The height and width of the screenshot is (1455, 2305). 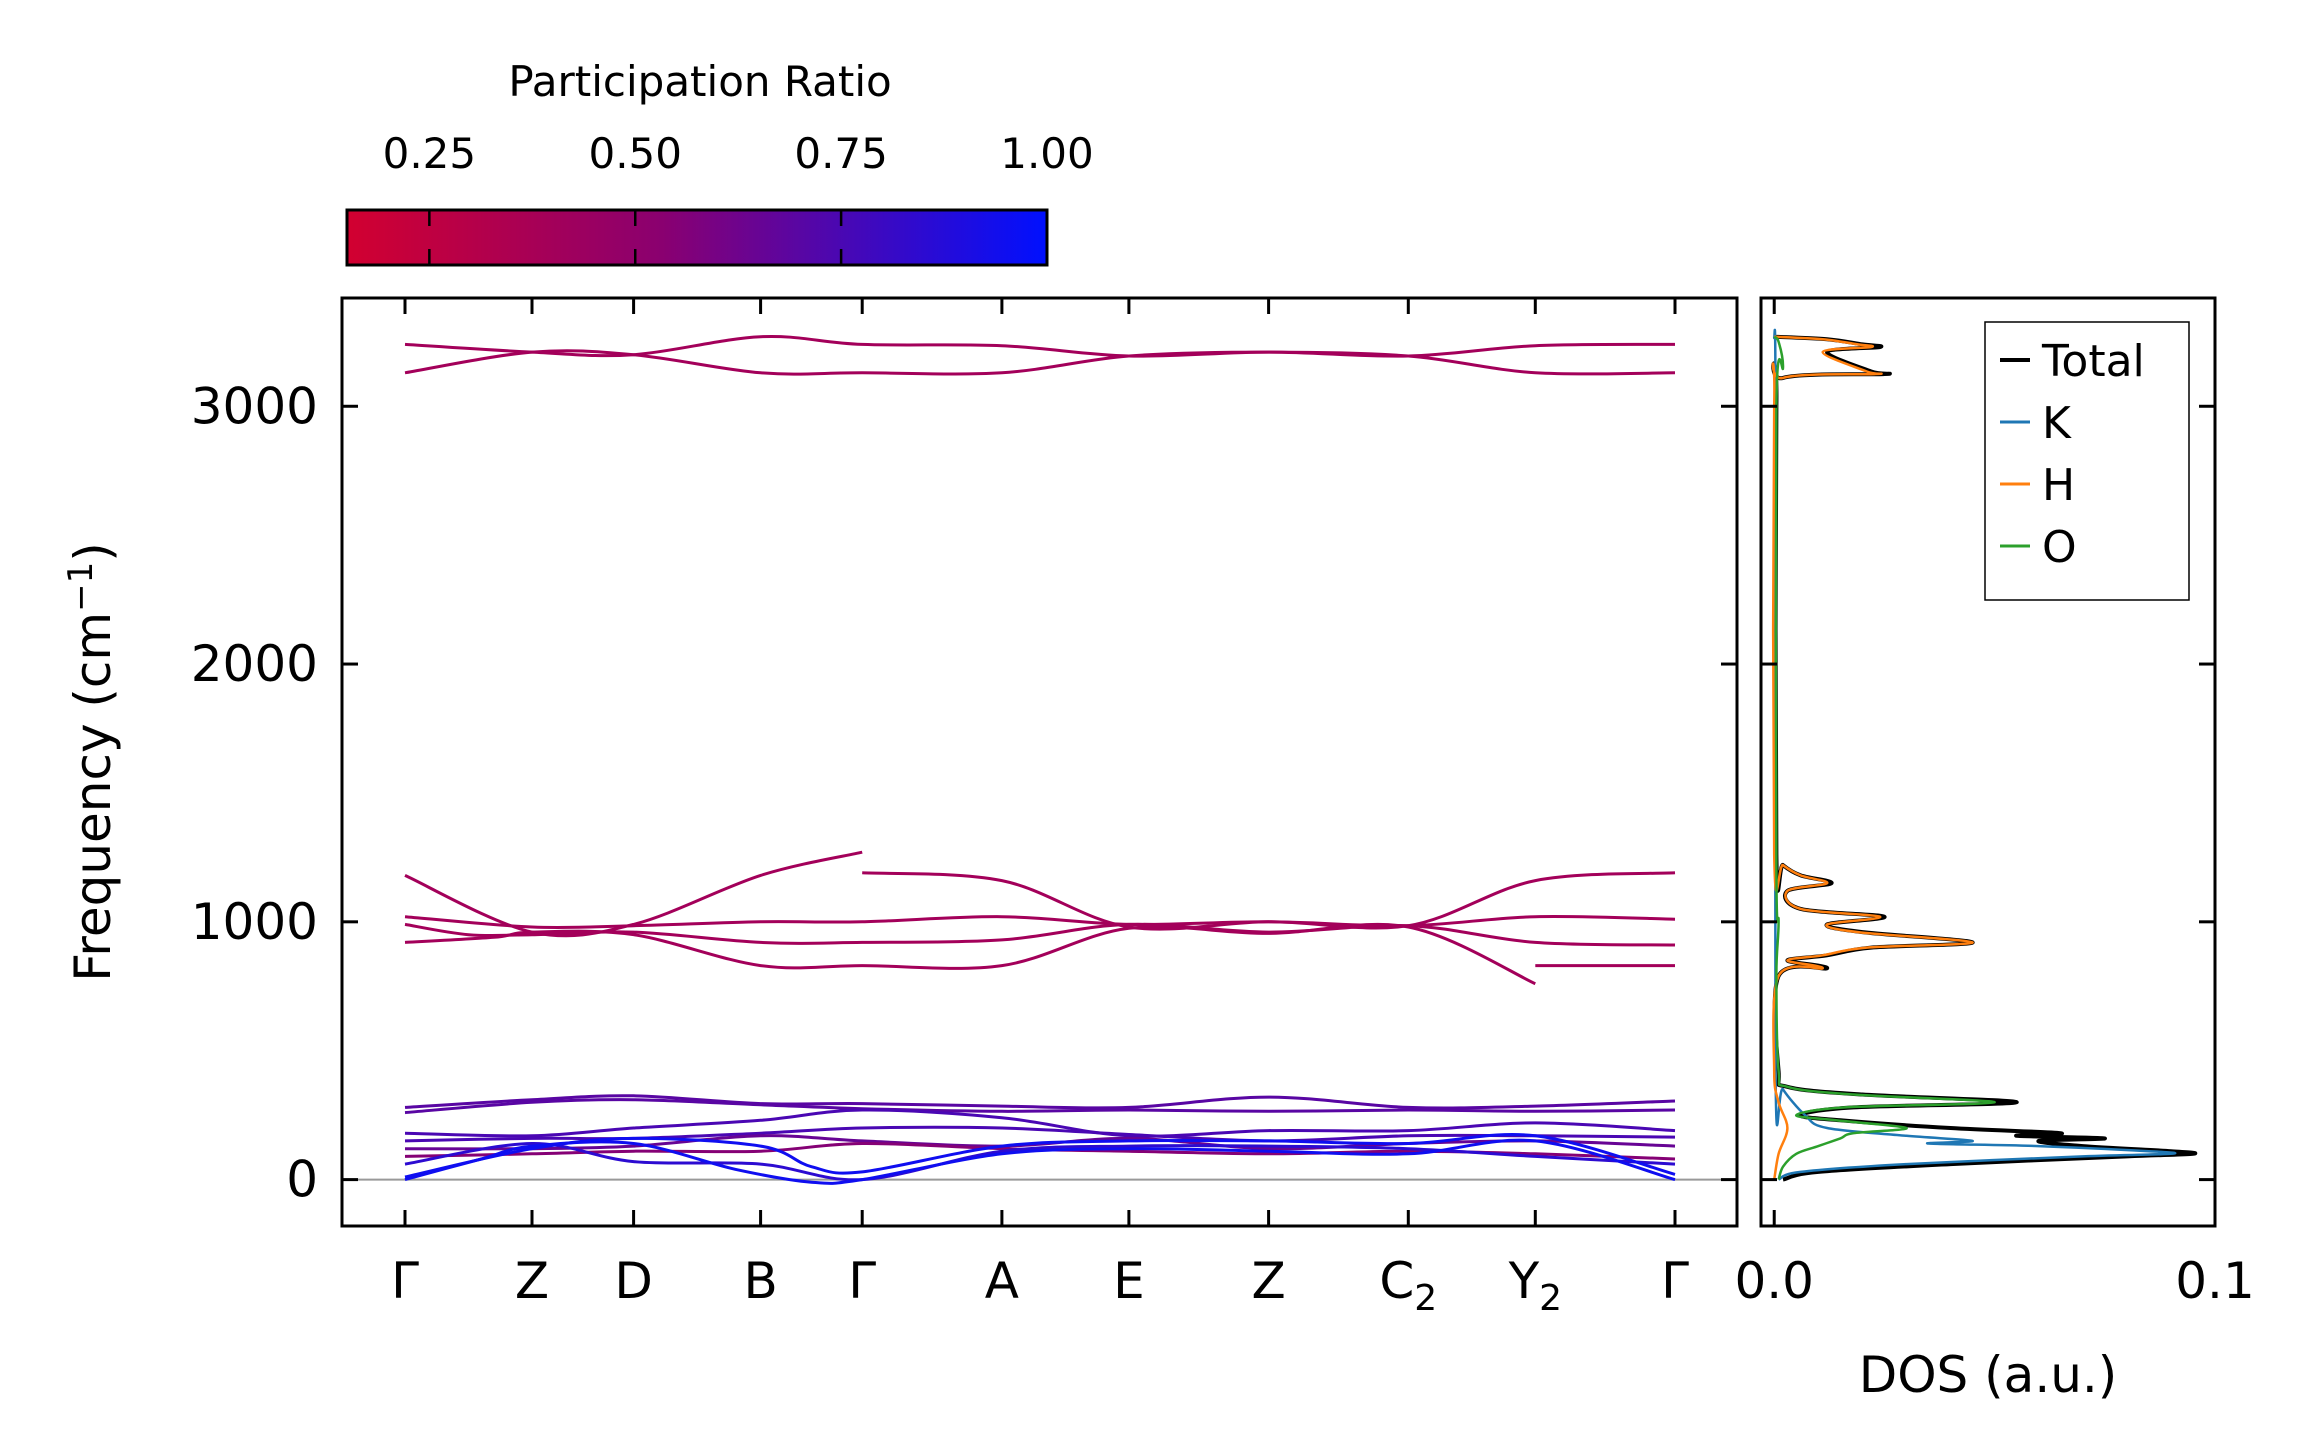 What do you see at coordinates (738, 197) in the screenshot?
I see `colorbar-ticks: 0.25 0.50 0.75 1.00` at bounding box center [738, 197].